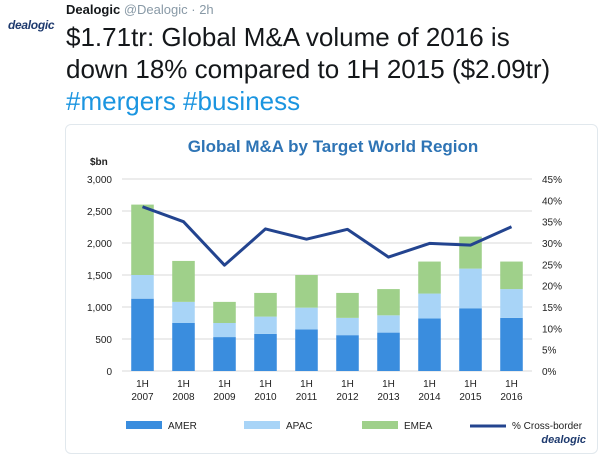  I want to click on x-tick-label: 2013, so click(388, 397).